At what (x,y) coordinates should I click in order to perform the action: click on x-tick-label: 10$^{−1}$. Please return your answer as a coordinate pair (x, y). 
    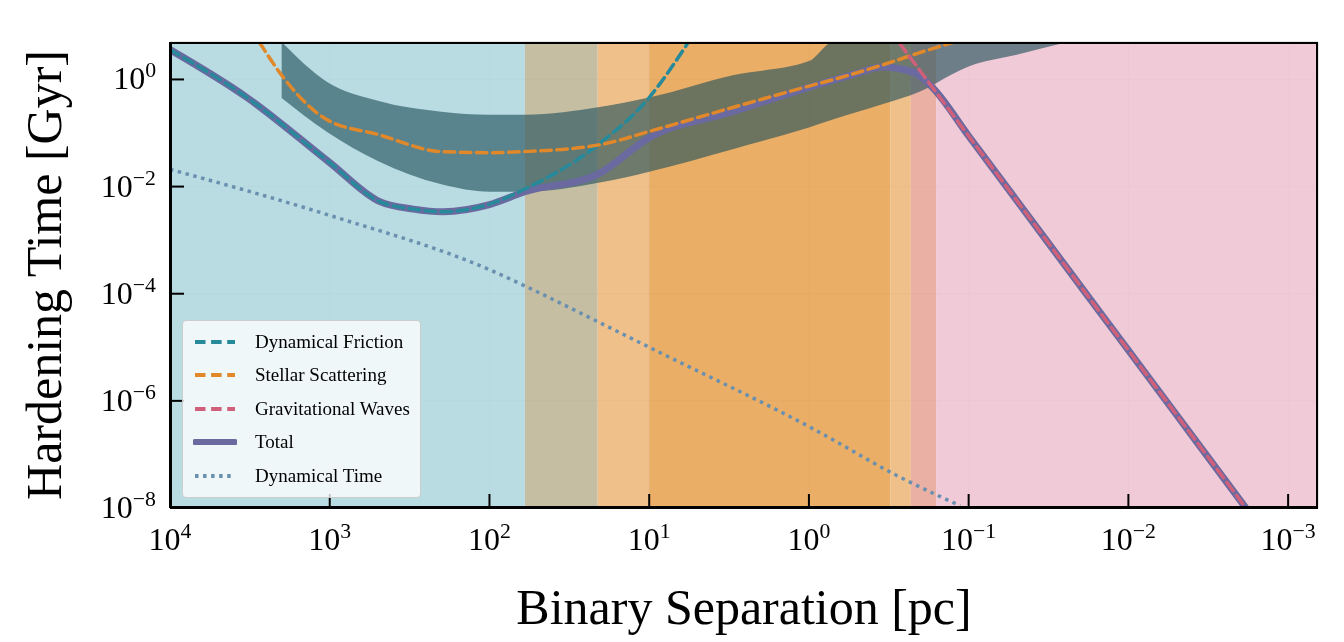
    Looking at the image, I should click on (969, 538).